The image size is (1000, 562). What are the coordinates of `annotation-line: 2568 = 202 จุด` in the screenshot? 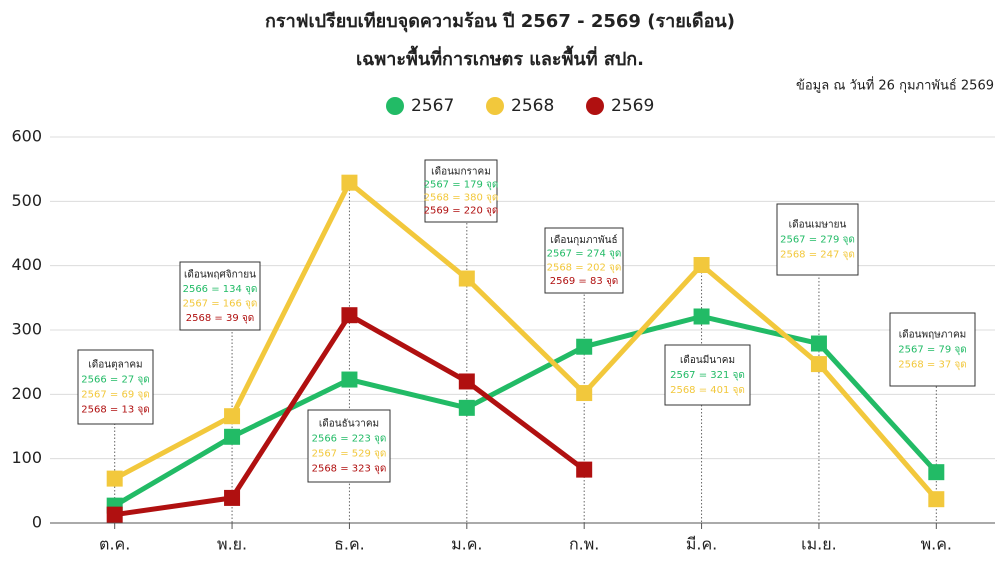 It's located at (584, 267).